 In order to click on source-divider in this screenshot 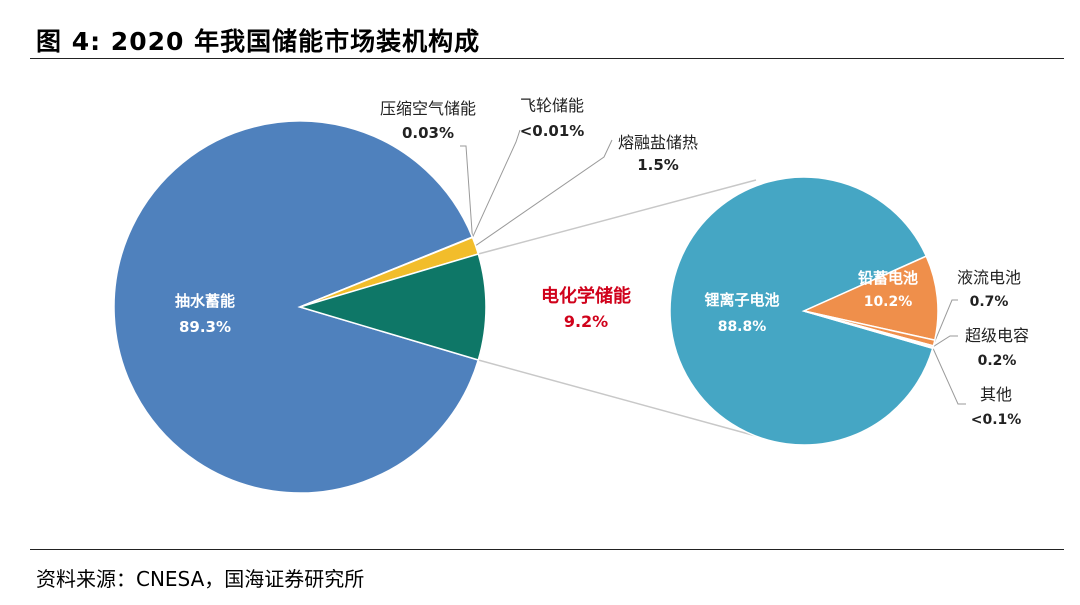, I will do `click(547, 549)`.